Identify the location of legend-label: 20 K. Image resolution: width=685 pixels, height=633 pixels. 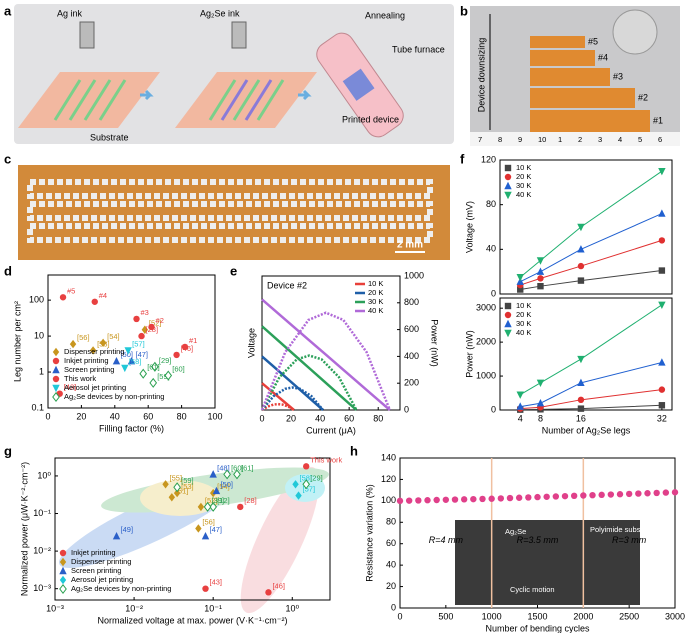
(523, 314).